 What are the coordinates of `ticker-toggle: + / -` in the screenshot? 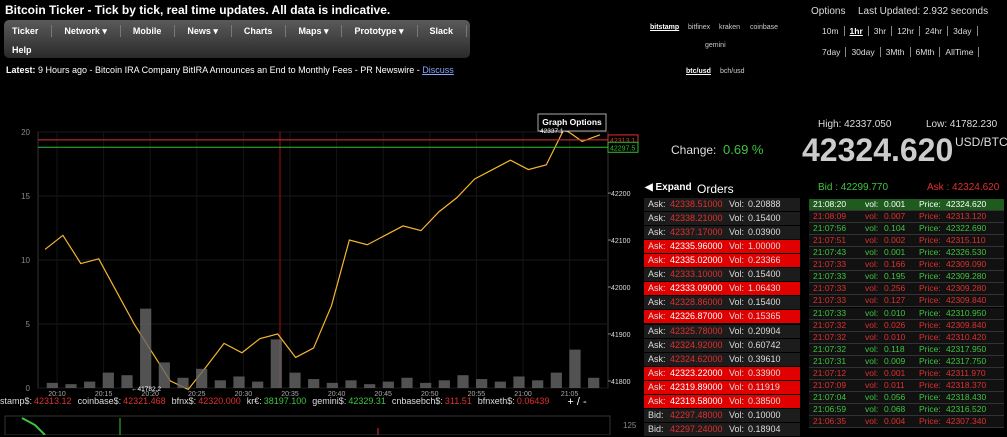 It's located at (577, 402).